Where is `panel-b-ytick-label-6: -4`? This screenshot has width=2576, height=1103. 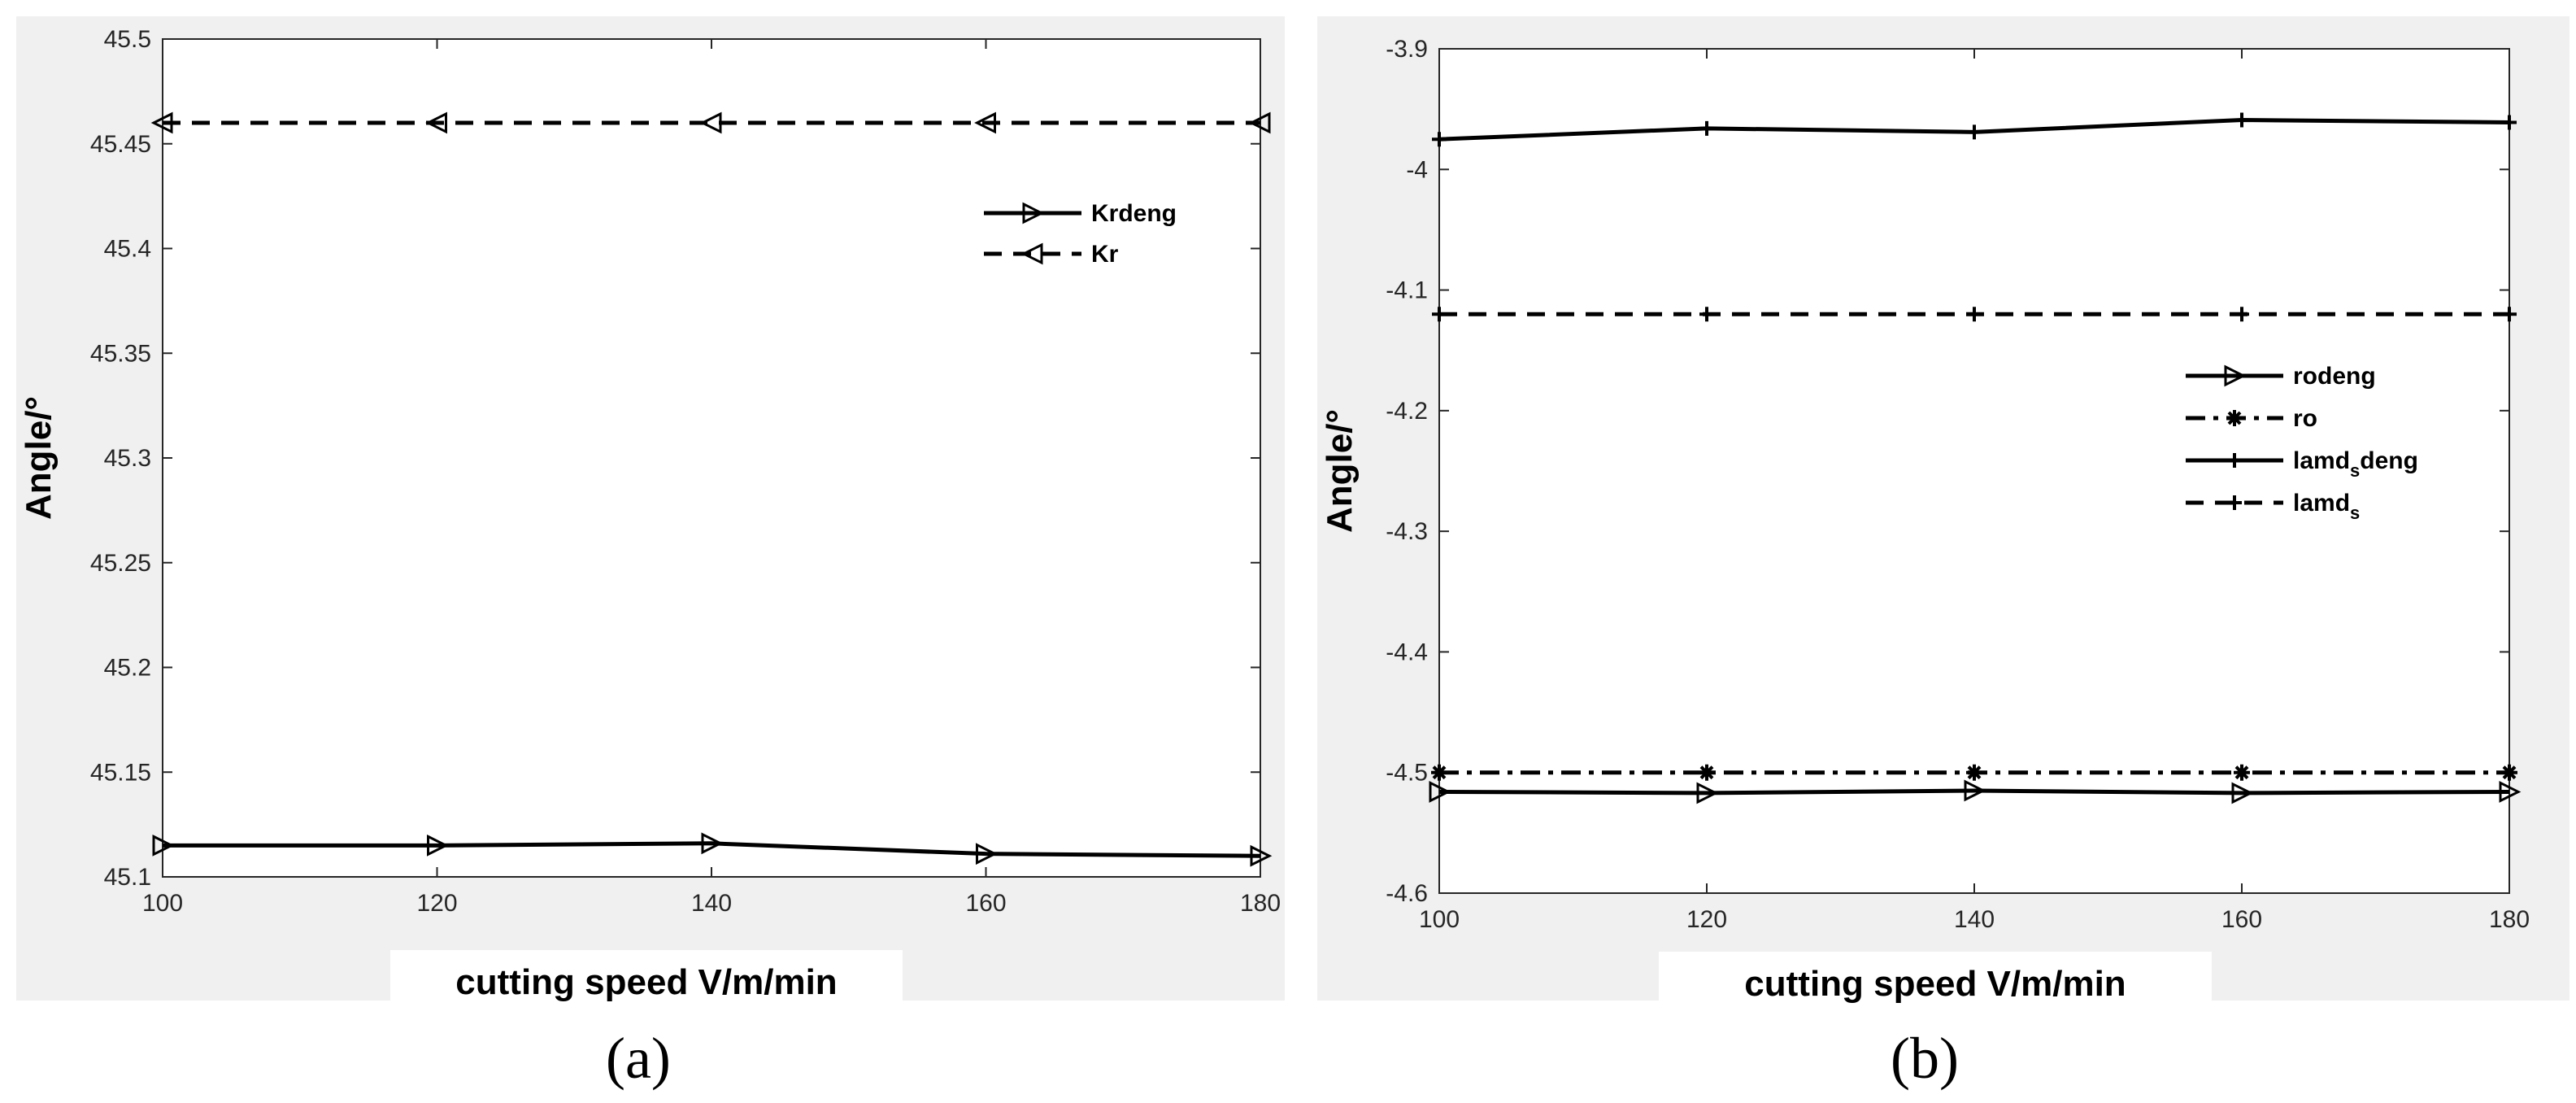
panel-b-ytick-label-6: -4 is located at coordinates (1417, 169).